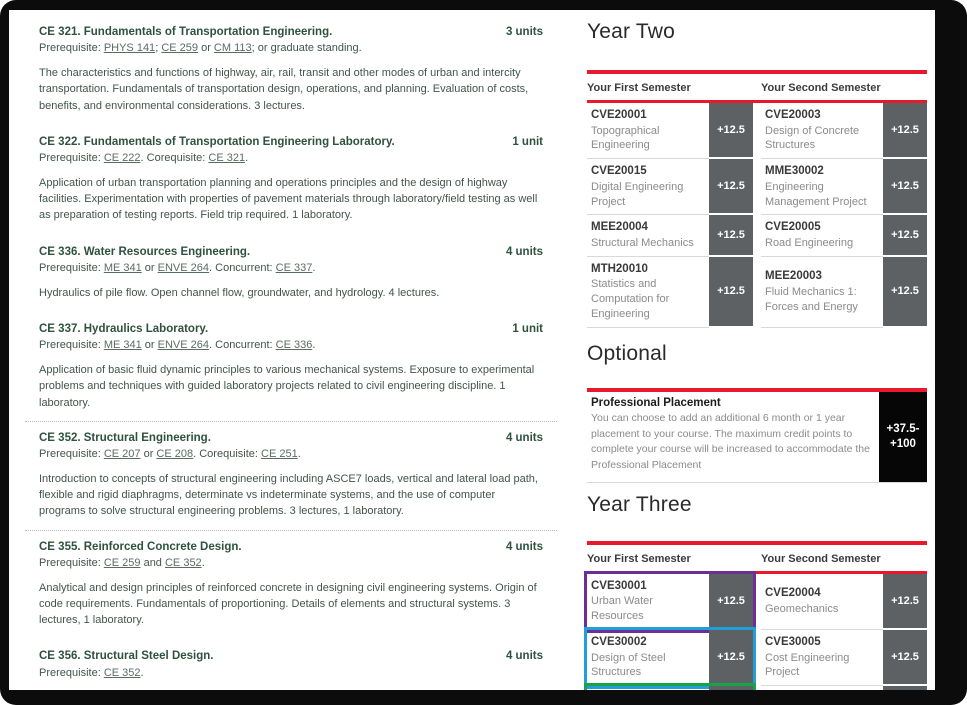 This screenshot has height=705, width=967. What do you see at coordinates (822, 187) in the screenshot?
I see `course-cell: MME30002 Engineering Management Project` at bounding box center [822, 187].